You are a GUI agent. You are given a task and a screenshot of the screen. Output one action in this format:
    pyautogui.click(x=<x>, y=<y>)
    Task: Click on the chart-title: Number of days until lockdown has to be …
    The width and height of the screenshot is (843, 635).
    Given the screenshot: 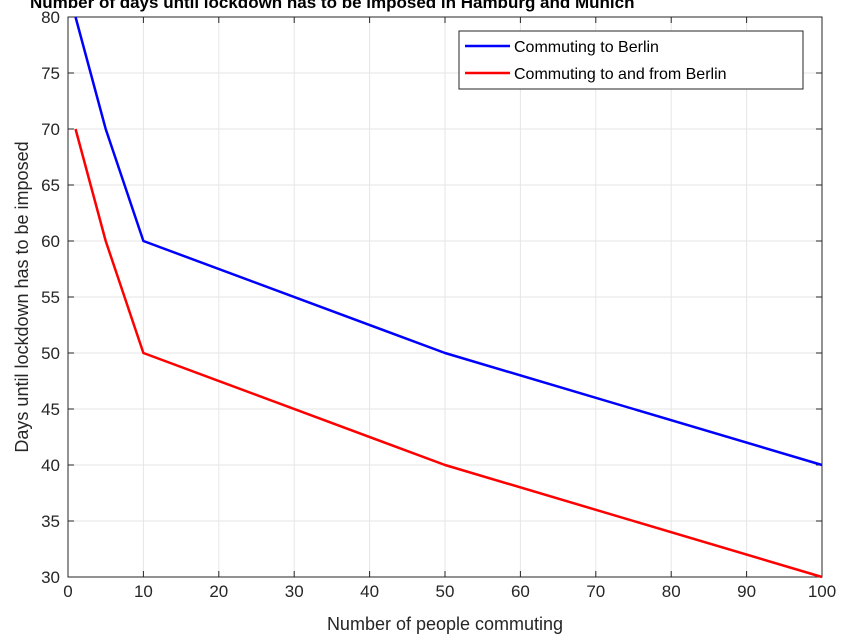 What is the action you would take?
    pyautogui.click(x=332, y=6)
    